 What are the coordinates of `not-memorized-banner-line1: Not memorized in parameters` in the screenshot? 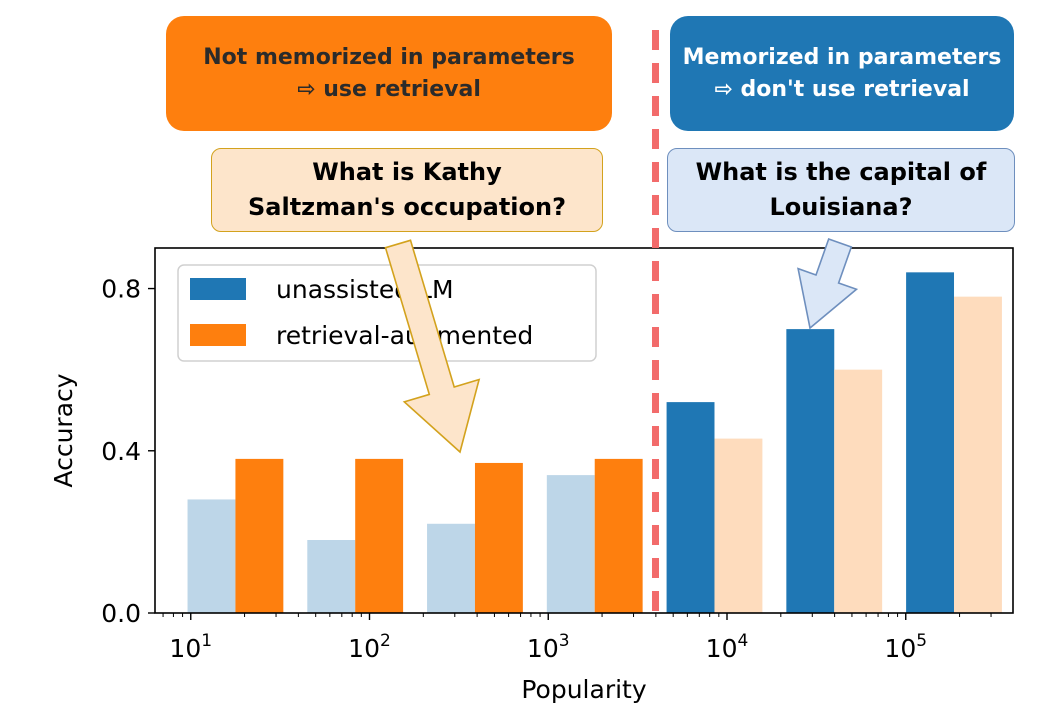 It's located at (389, 57).